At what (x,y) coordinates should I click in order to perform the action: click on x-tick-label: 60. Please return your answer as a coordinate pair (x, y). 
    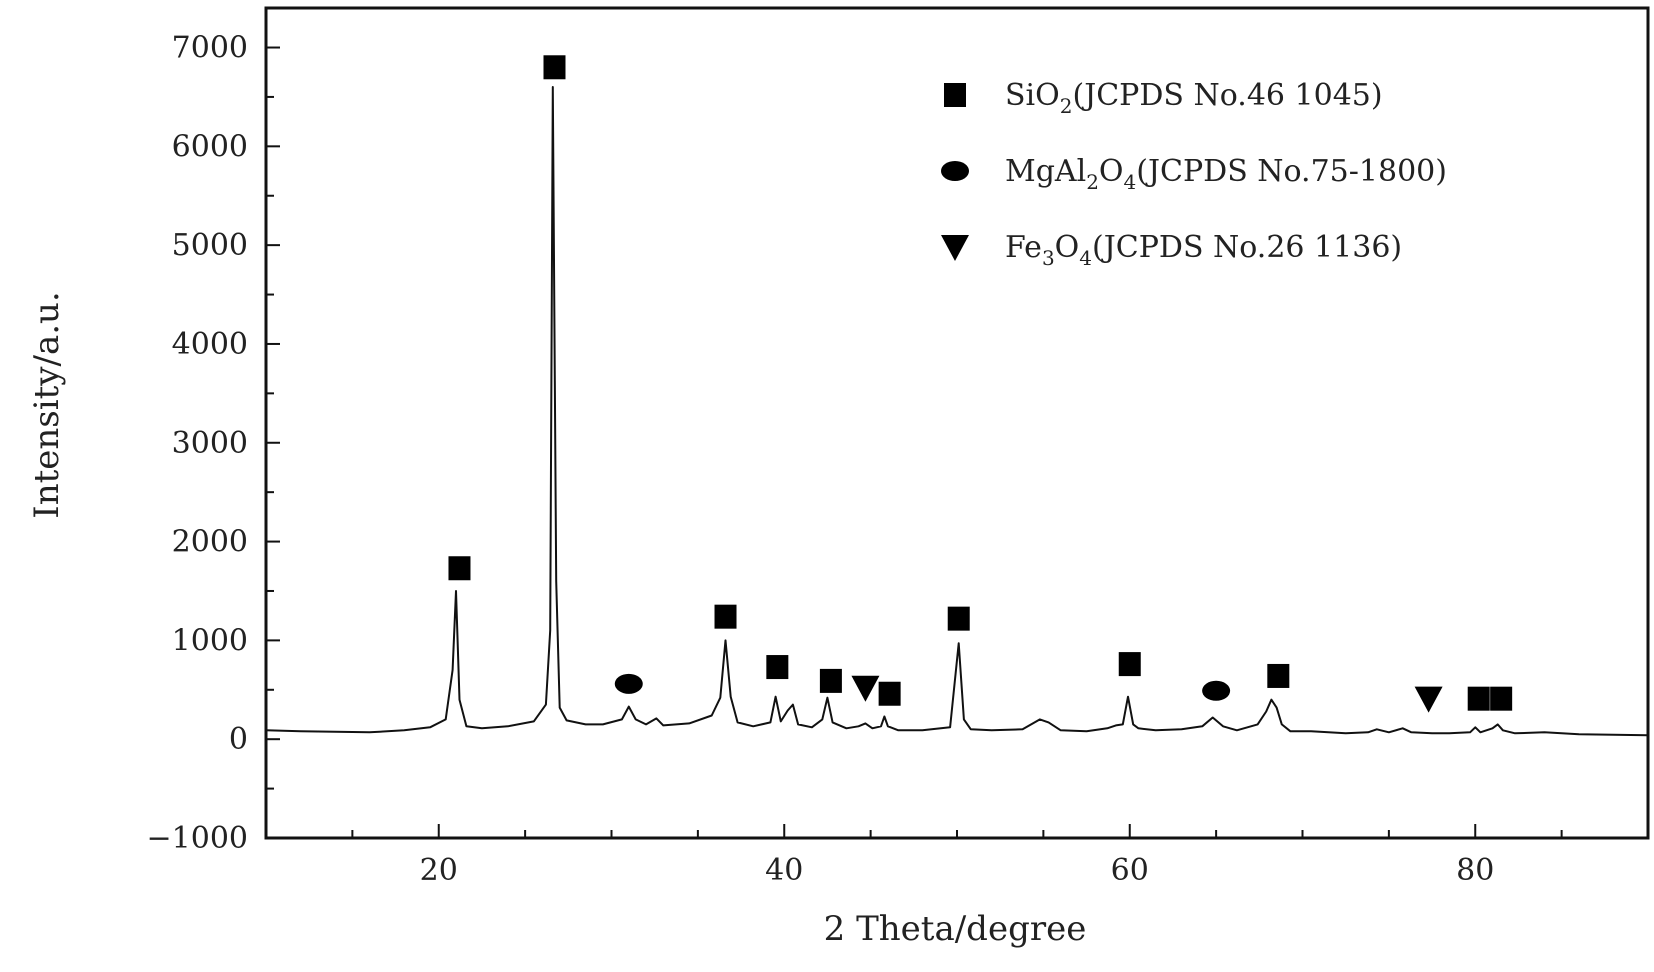
    Looking at the image, I should click on (1130, 870).